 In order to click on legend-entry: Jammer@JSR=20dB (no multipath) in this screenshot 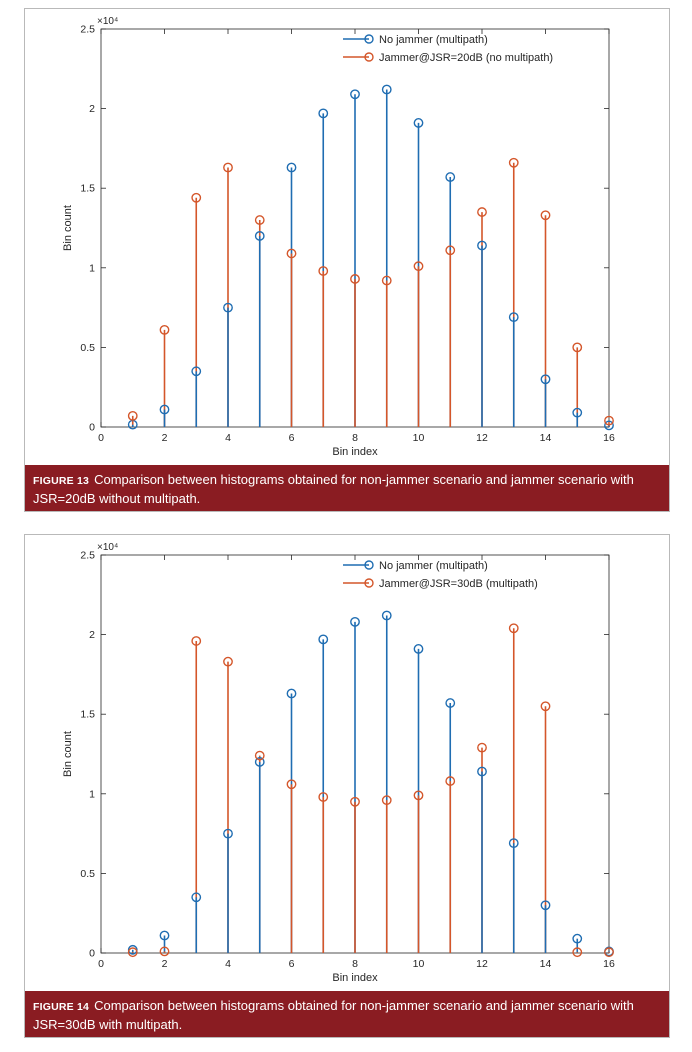, I will do `click(466, 58)`.